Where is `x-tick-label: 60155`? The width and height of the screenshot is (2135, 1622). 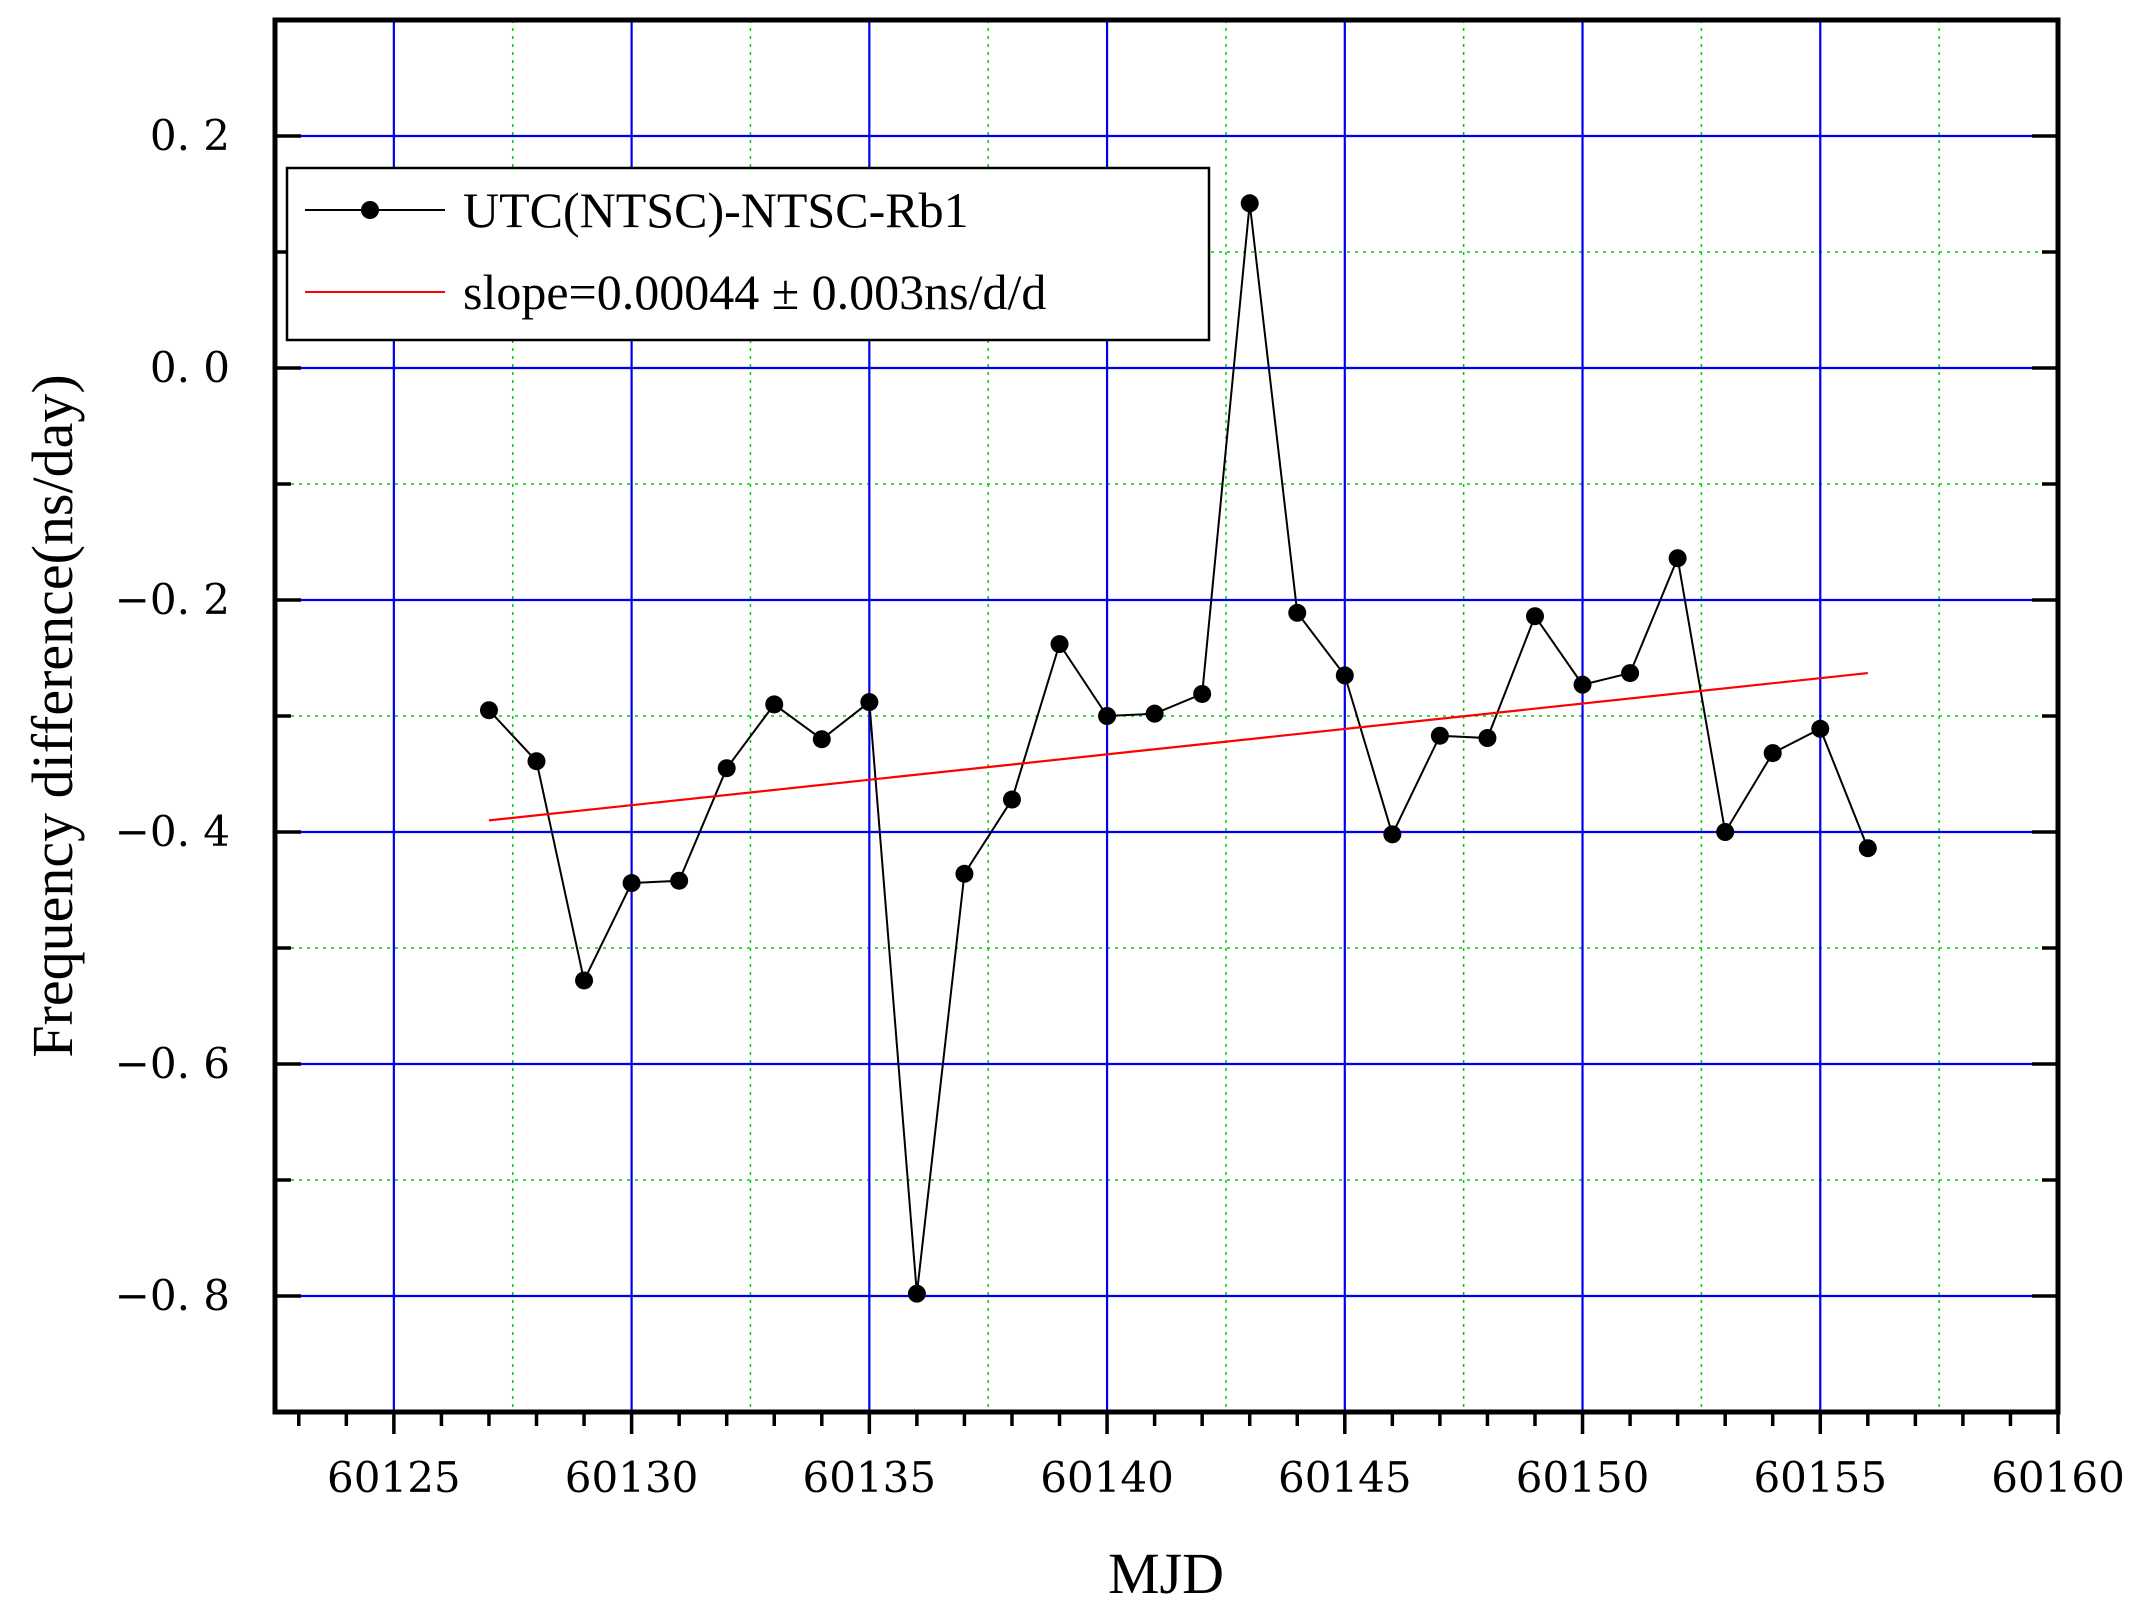 x-tick-label: 60155 is located at coordinates (1820, 1477).